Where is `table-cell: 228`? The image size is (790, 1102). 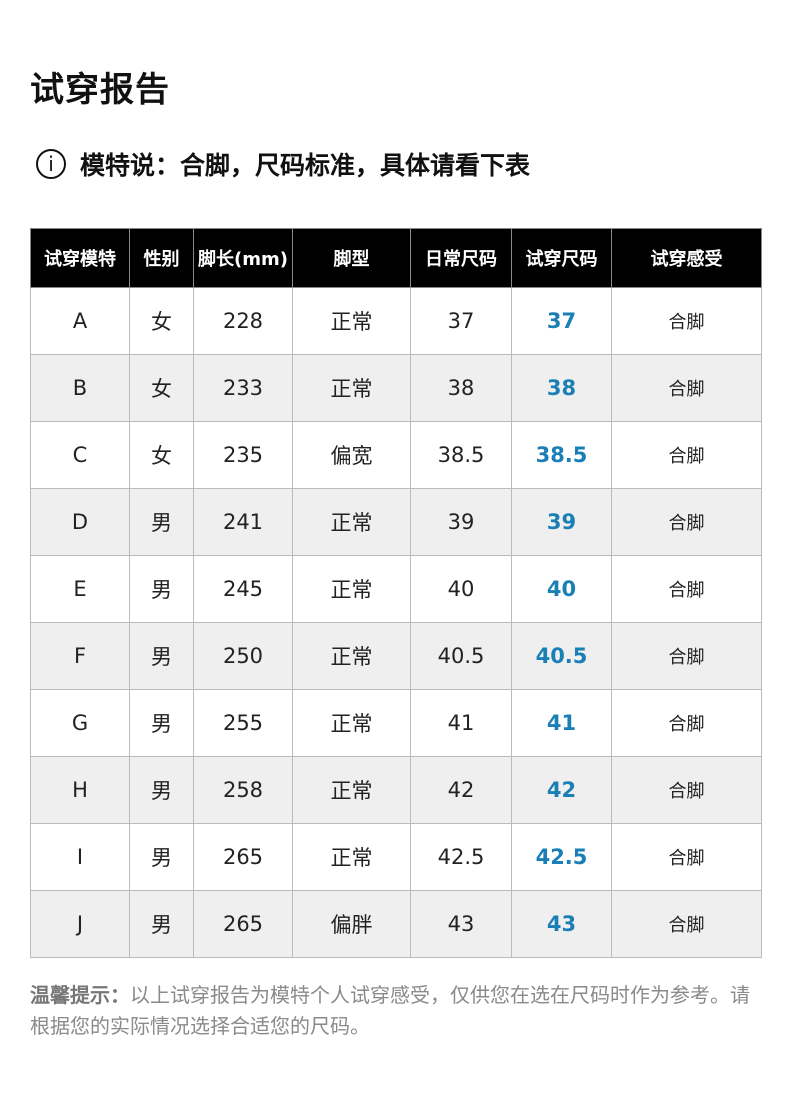
table-cell: 228 is located at coordinates (243, 321).